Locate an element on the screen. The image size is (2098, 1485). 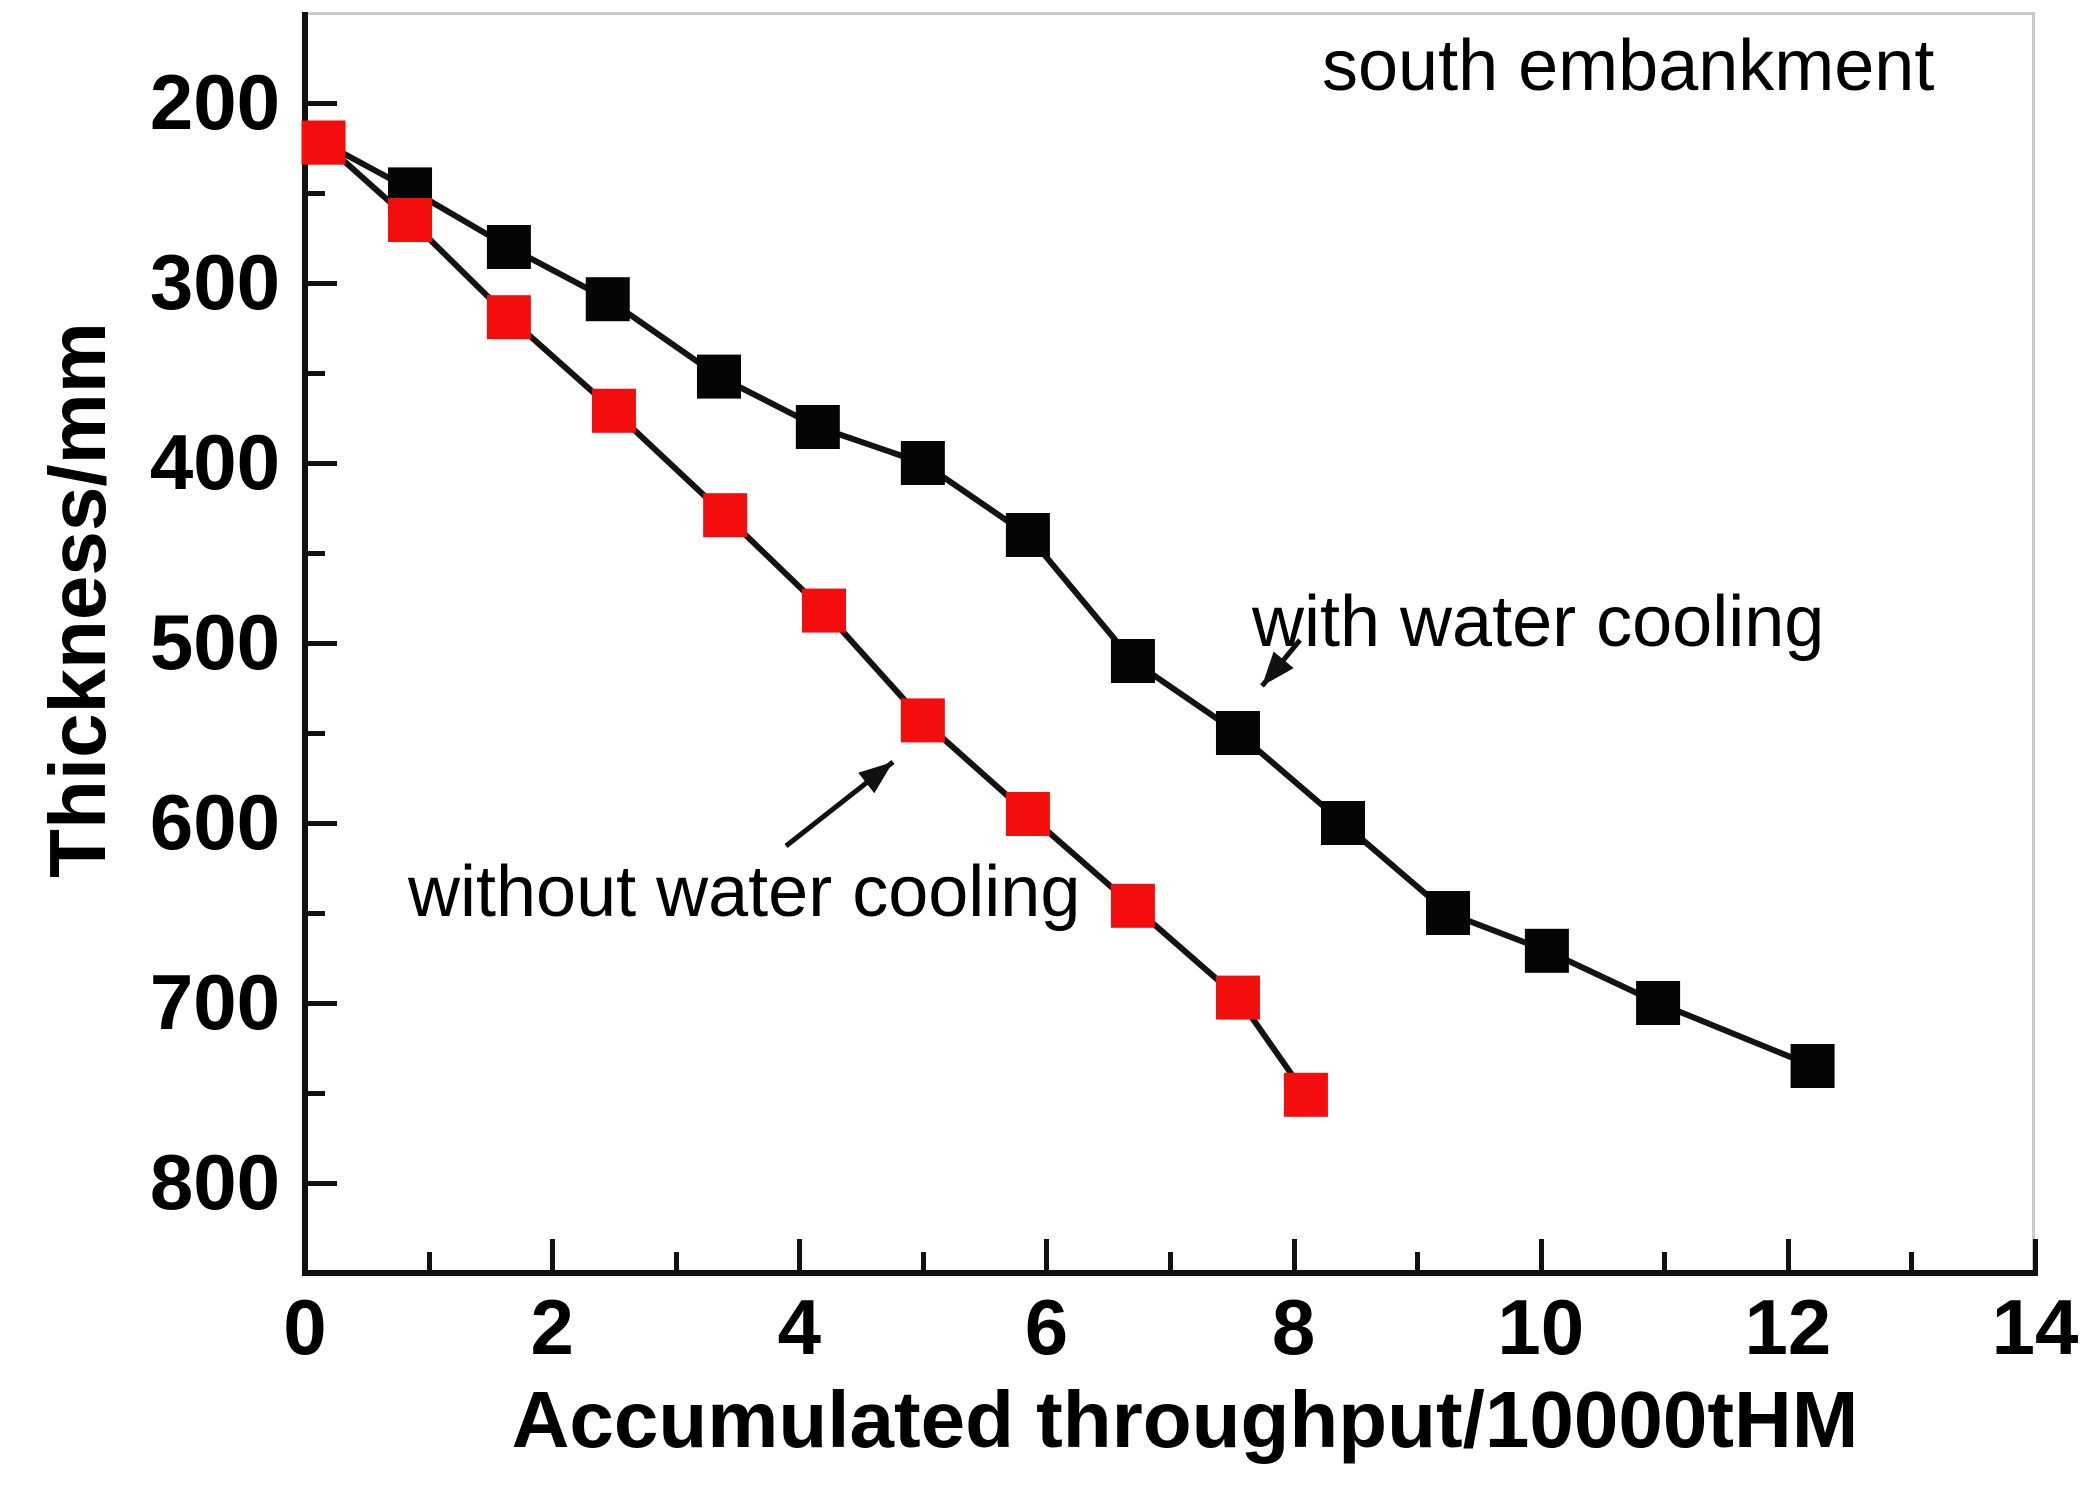
series-label-without-cooling: without water cooling is located at coordinates (744, 892).